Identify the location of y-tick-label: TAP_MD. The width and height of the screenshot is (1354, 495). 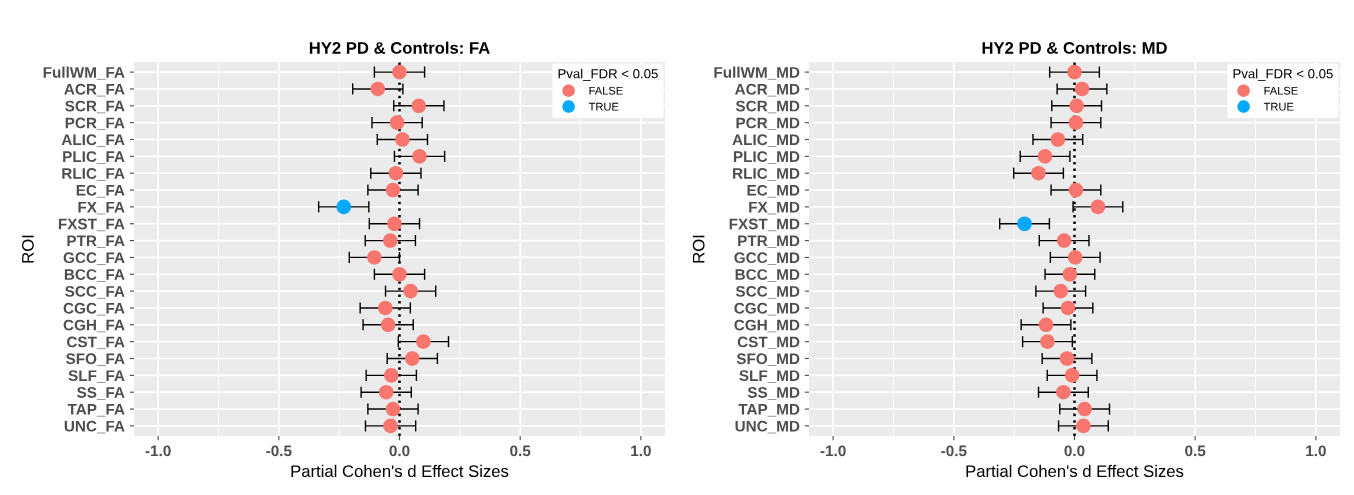
(769, 410).